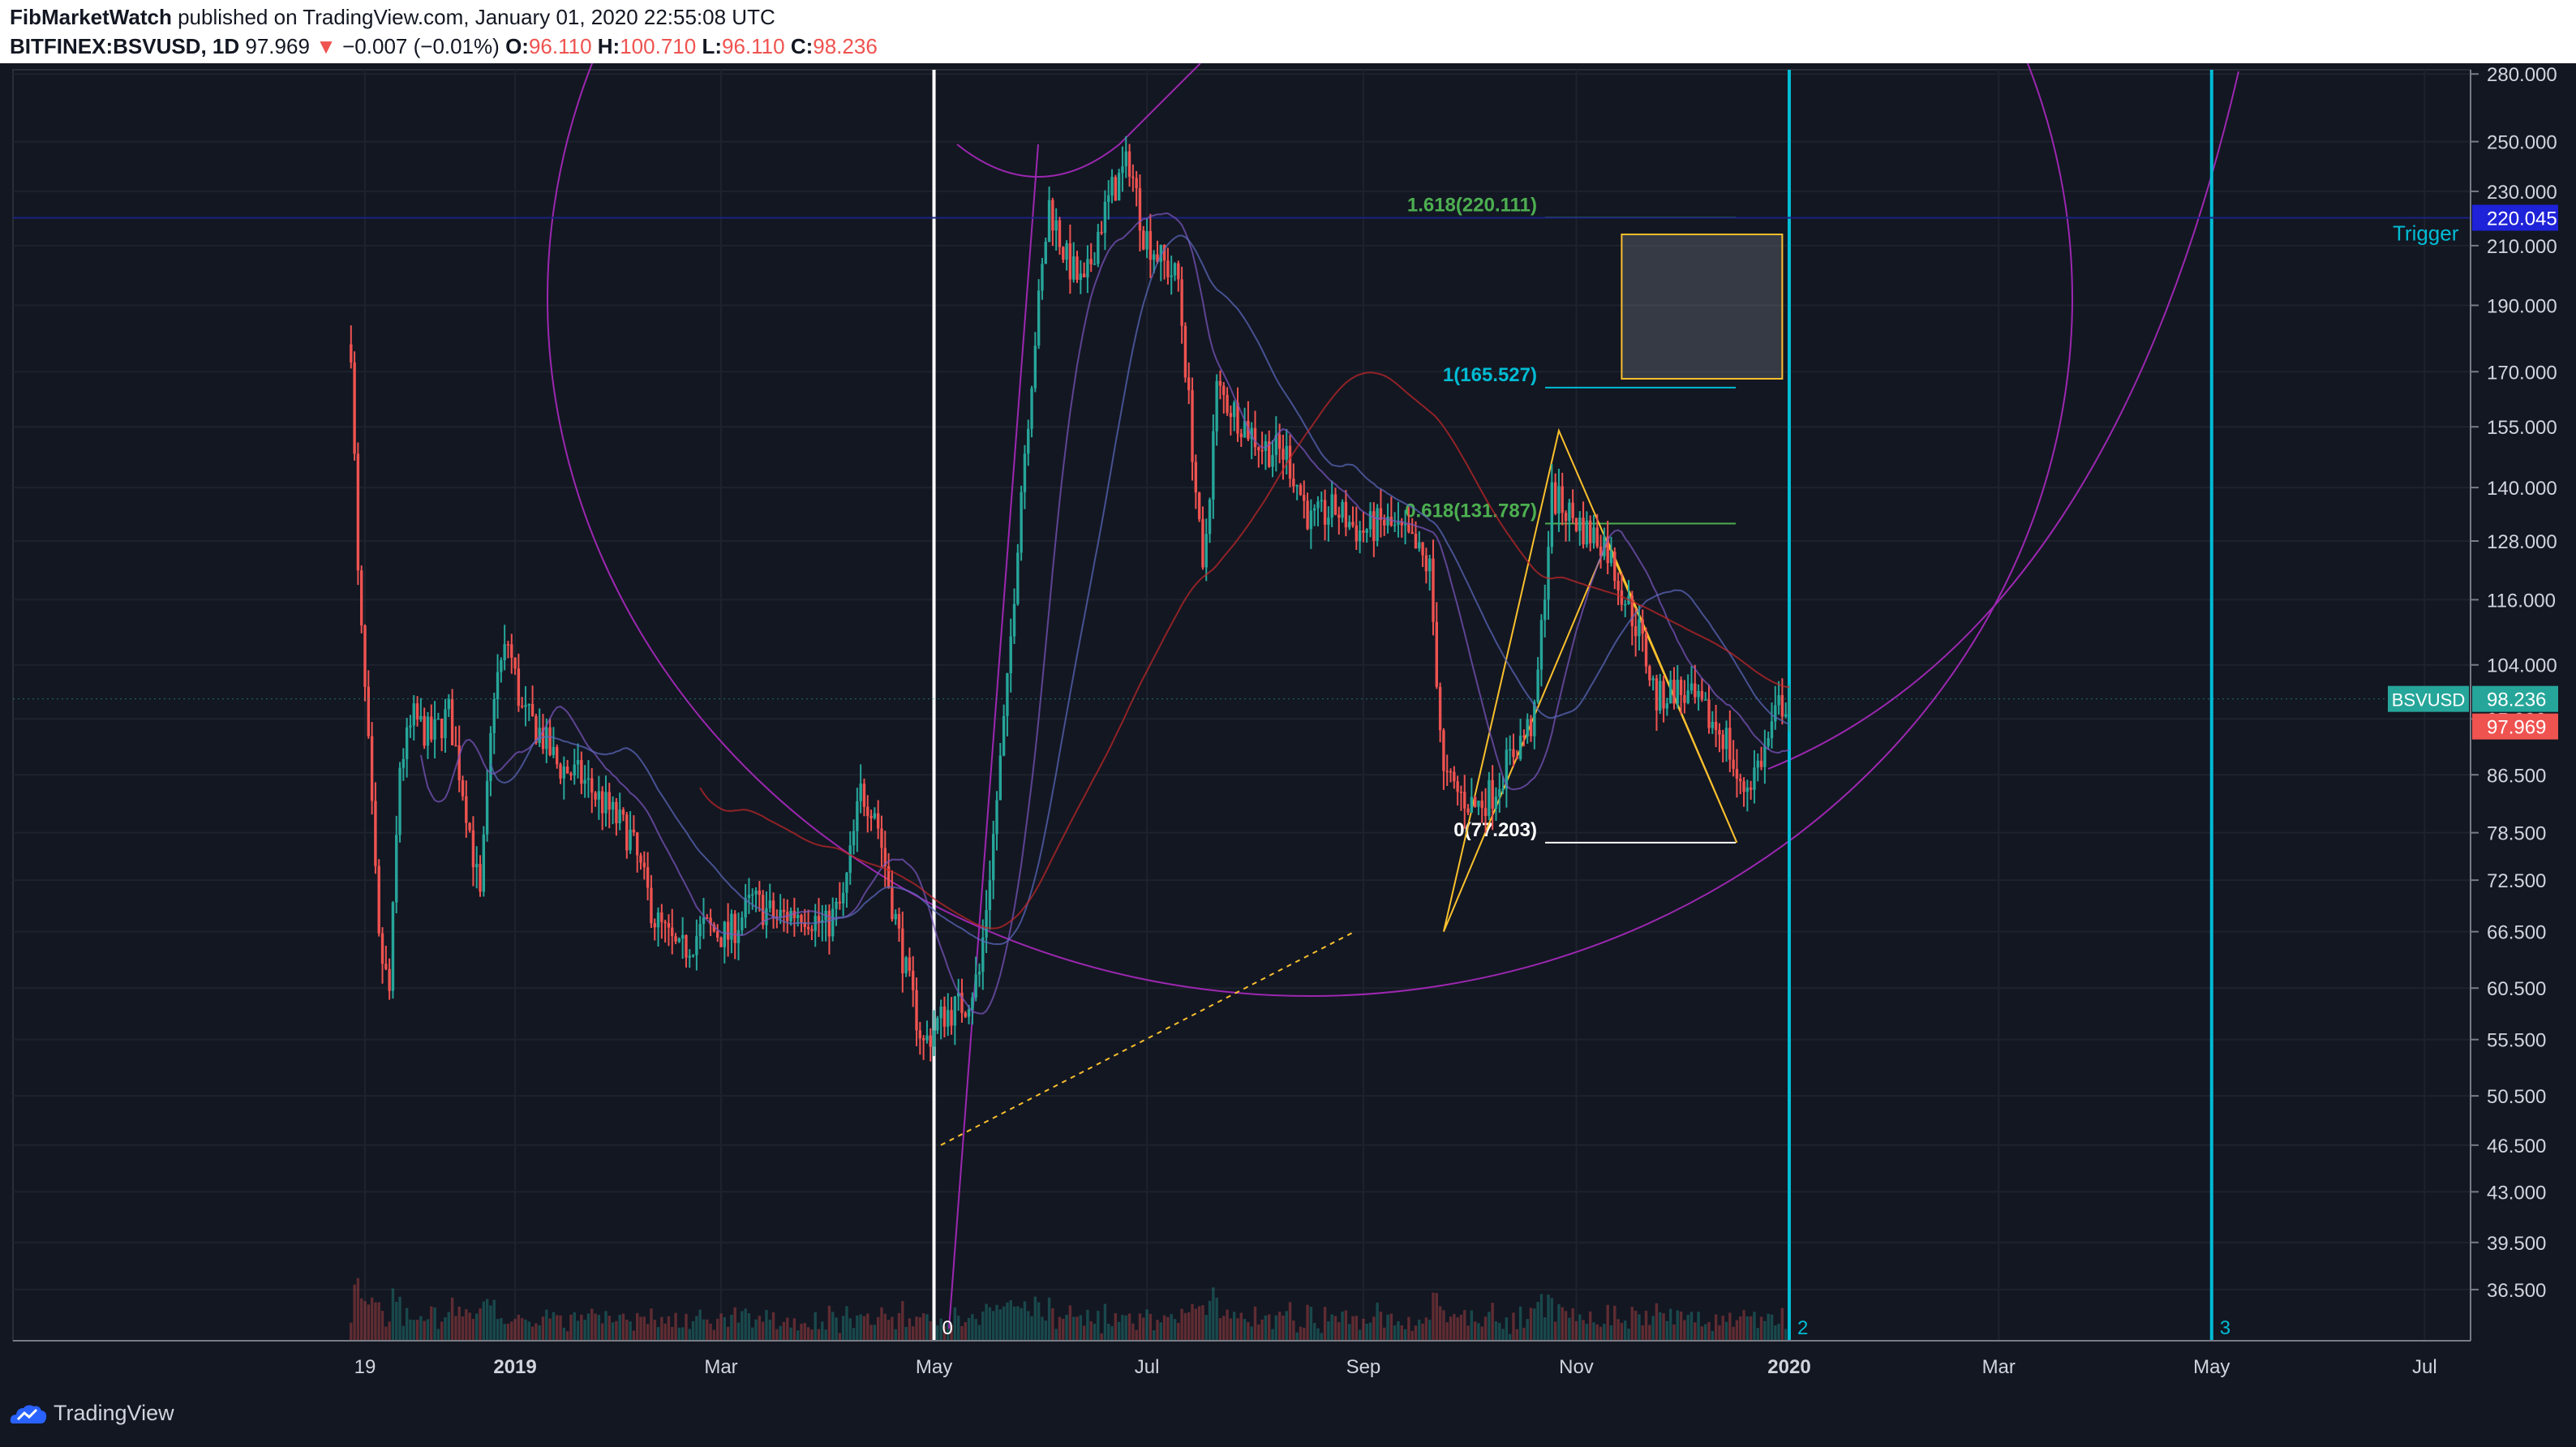  I want to click on symbol-label: BITFINEX:BSVUSD, 1D, so click(125, 46).